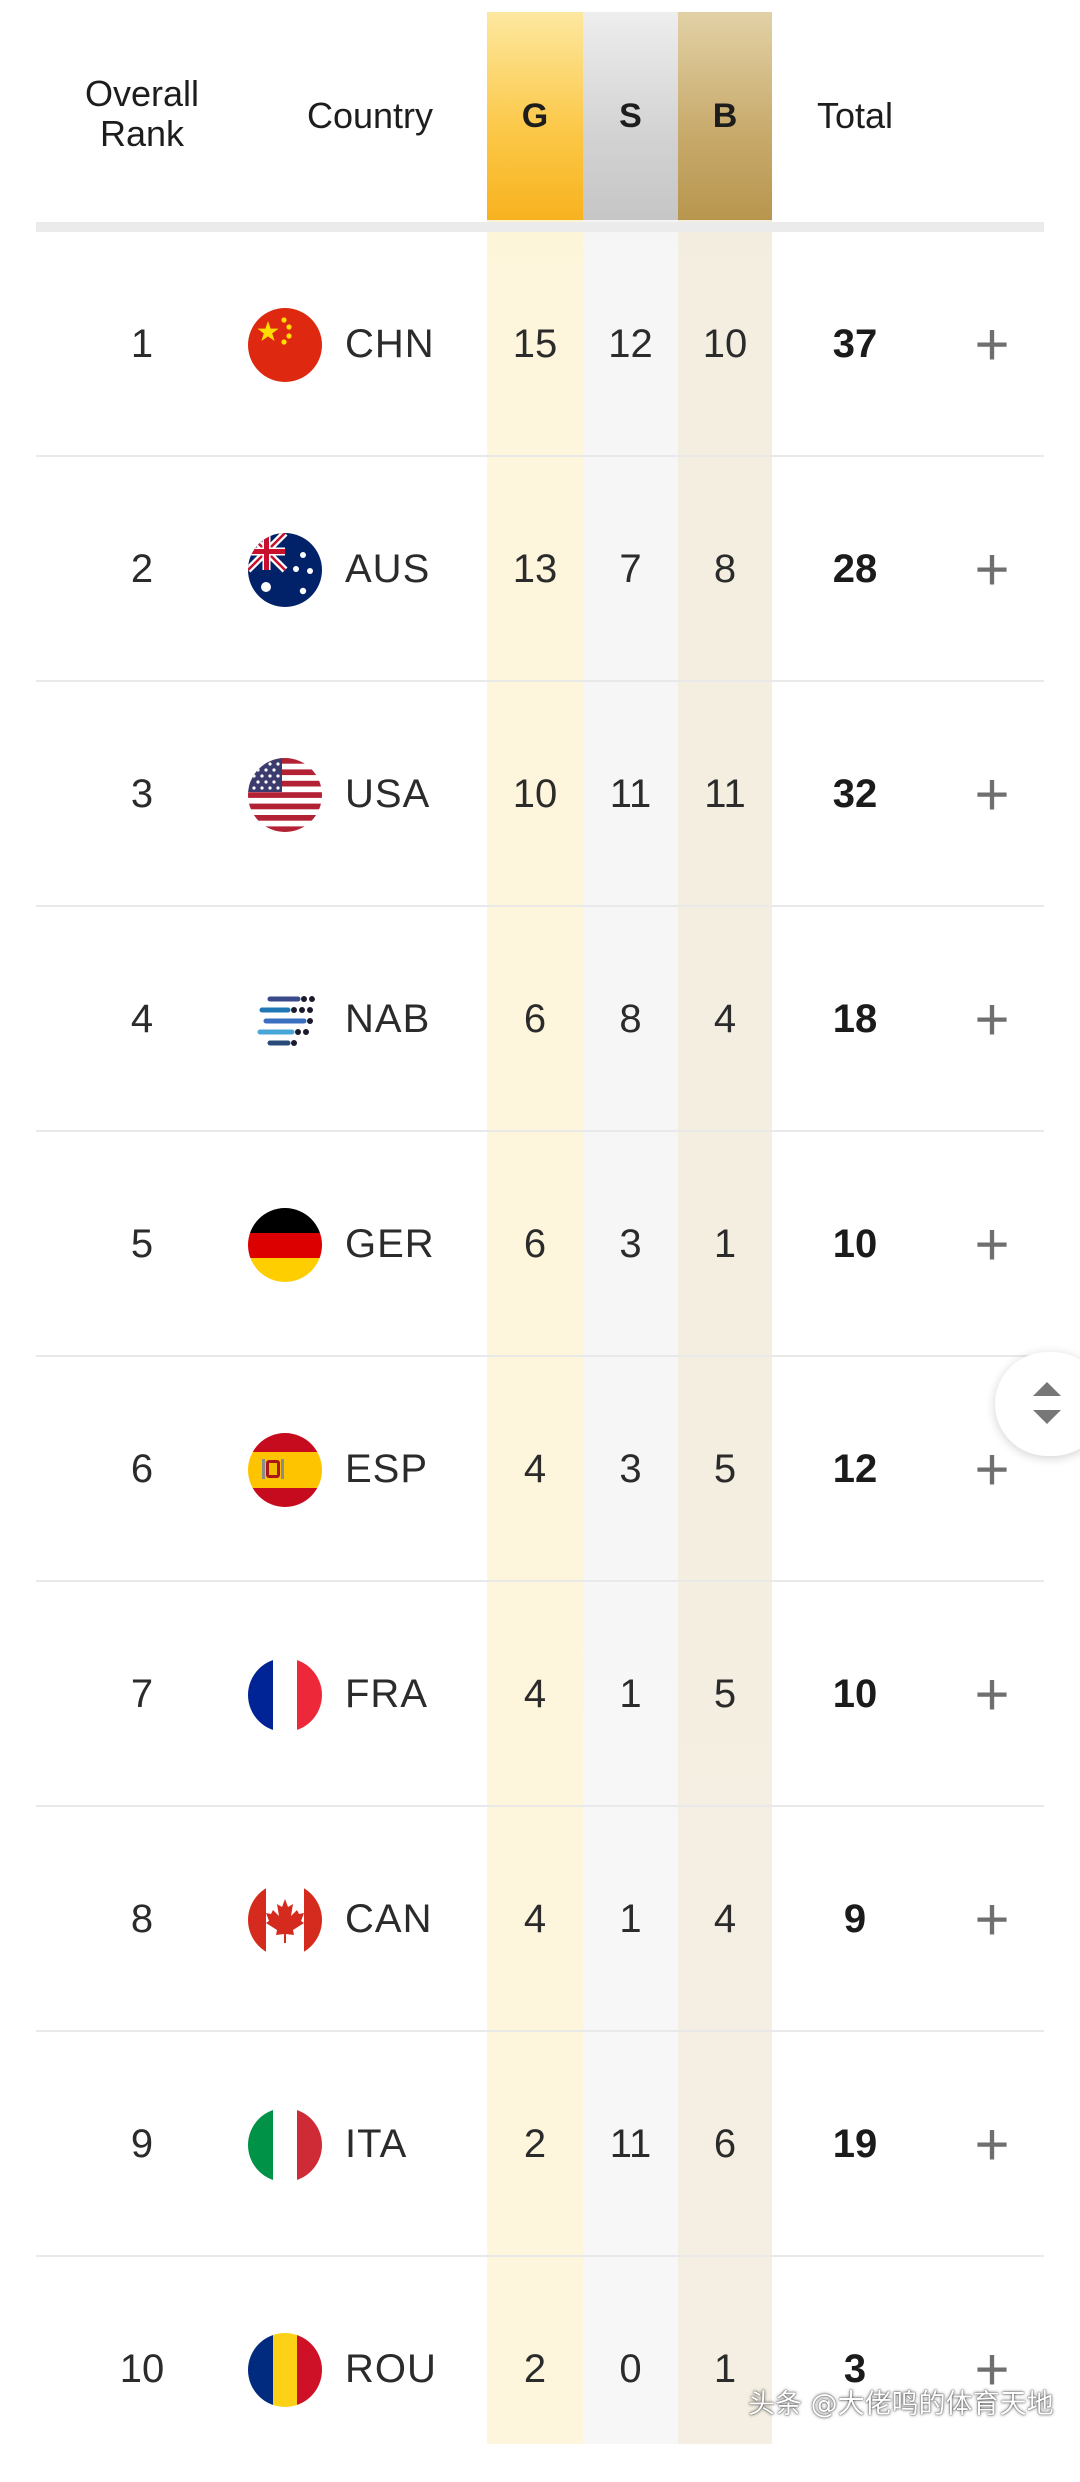 The image size is (1080, 2482). I want to click on rank-cell: 2, so click(142, 569).